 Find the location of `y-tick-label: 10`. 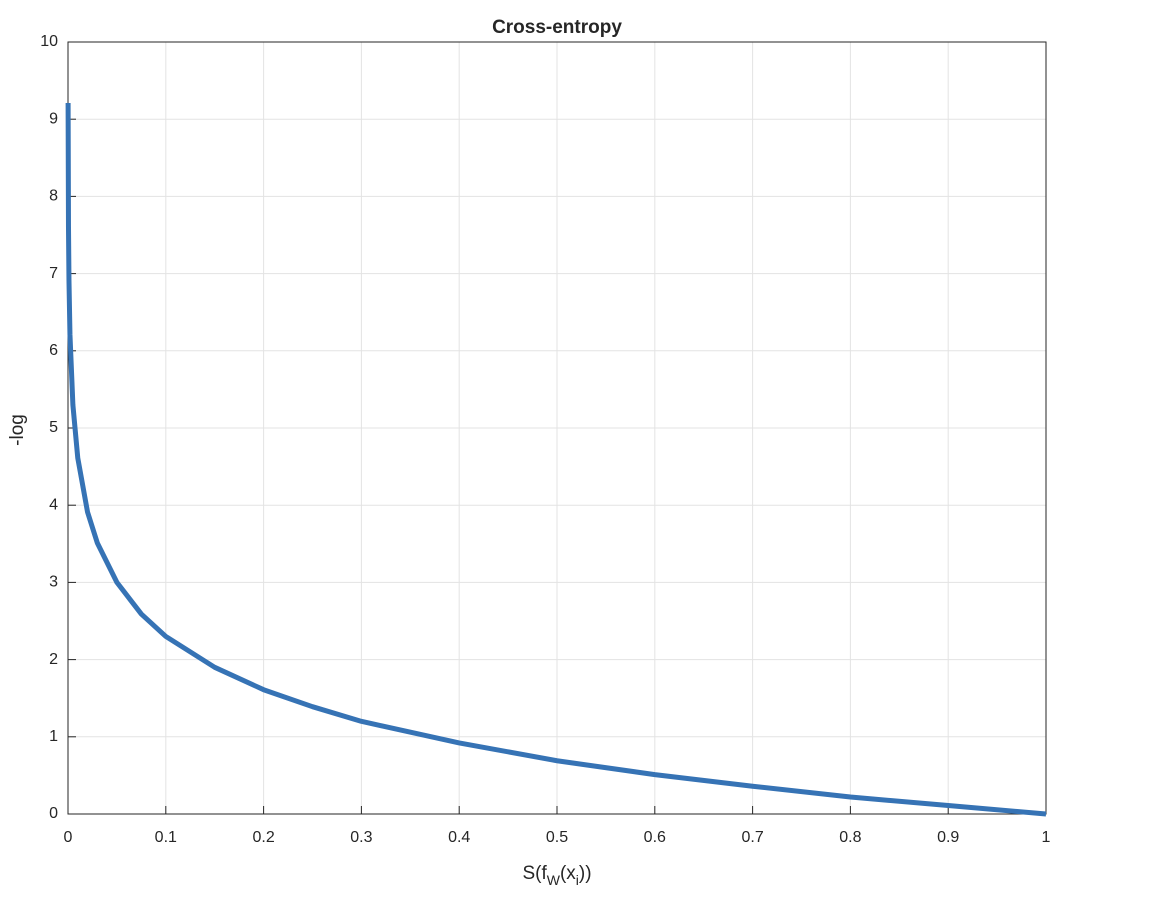

y-tick-label: 10 is located at coordinates (49, 41).